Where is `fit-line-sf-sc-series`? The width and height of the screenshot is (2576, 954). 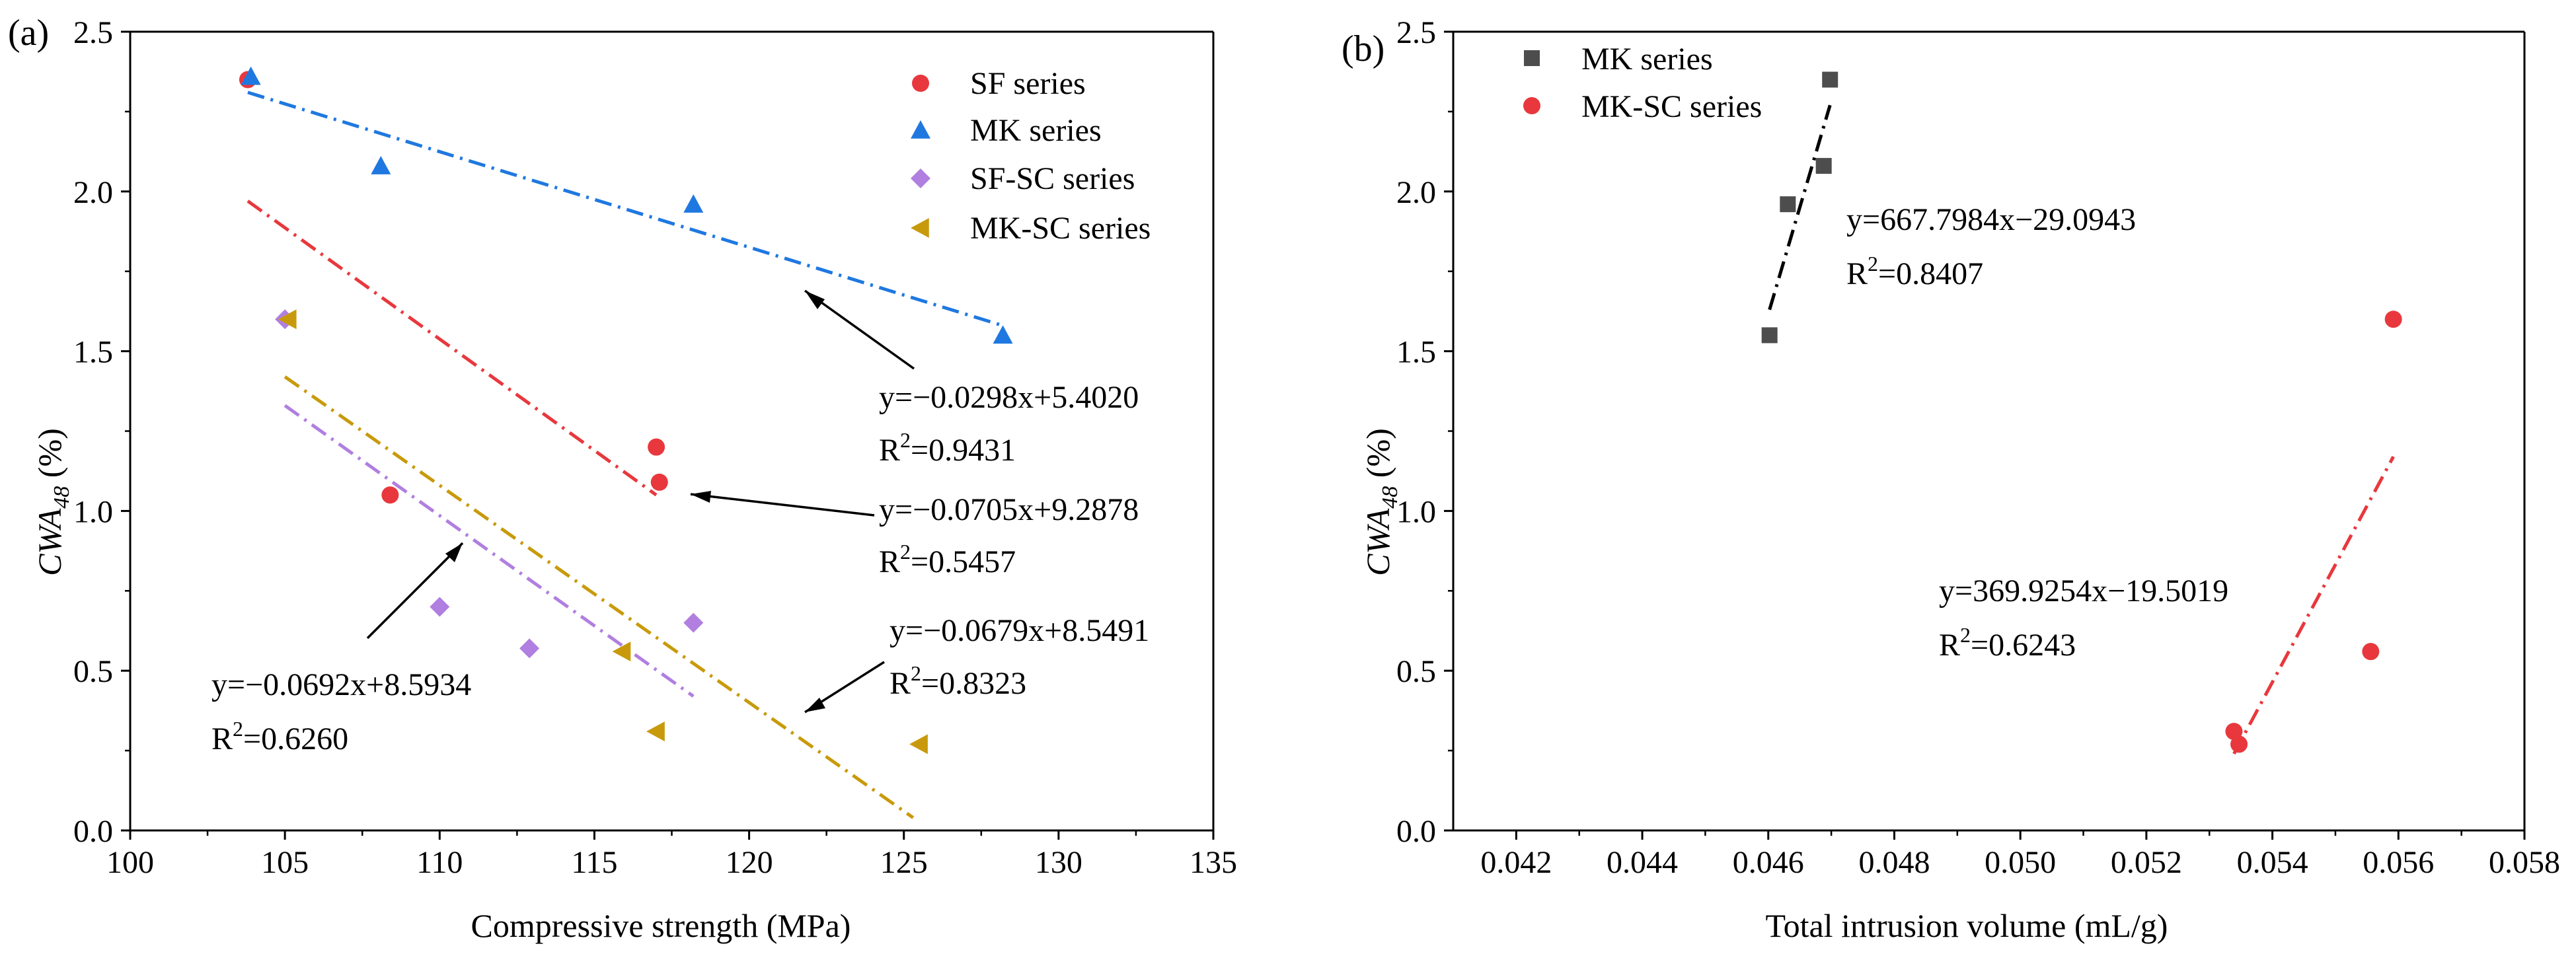
fit-line-sf-sc-series is located at coordinates (490, 551).